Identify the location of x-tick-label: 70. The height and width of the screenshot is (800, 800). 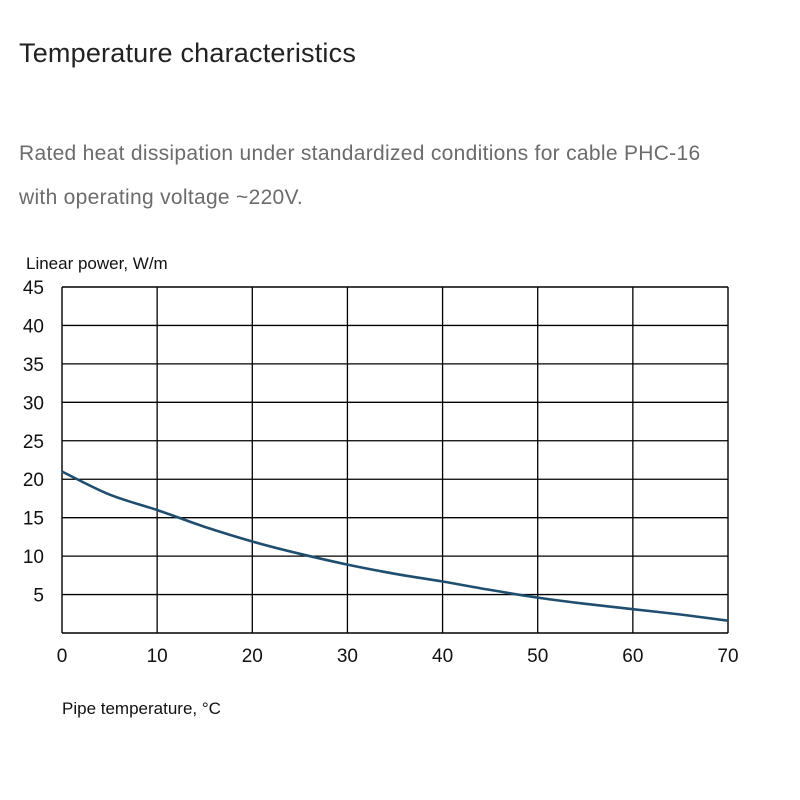
(727, 656).